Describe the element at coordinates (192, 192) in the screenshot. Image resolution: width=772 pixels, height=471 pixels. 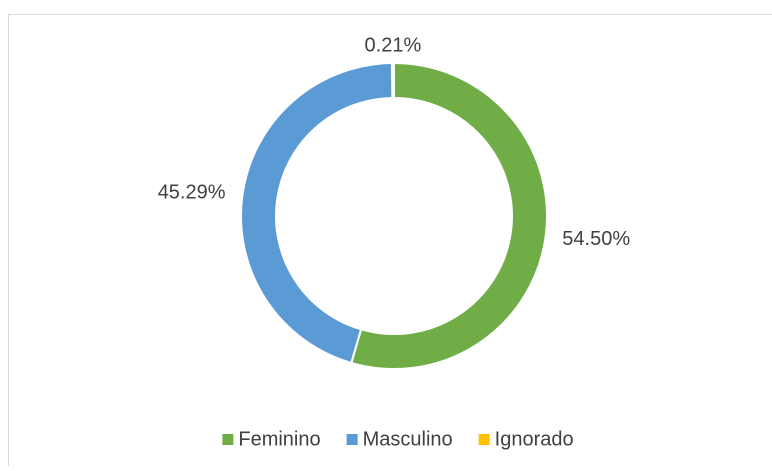
I see `data-label: 45.29%` at that location.